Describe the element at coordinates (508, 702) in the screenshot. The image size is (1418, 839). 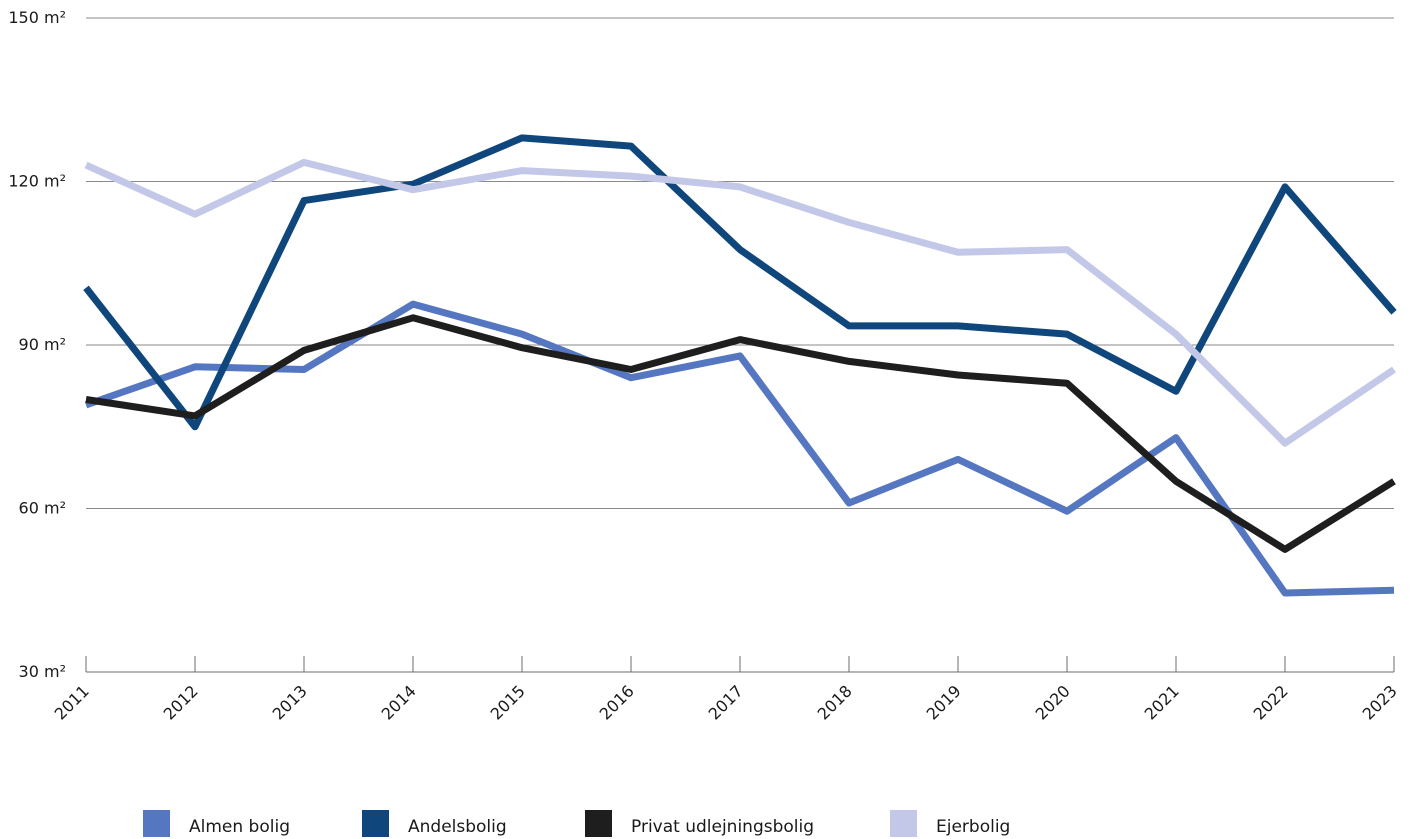
I see `x-tick-label: 2015` at that location.